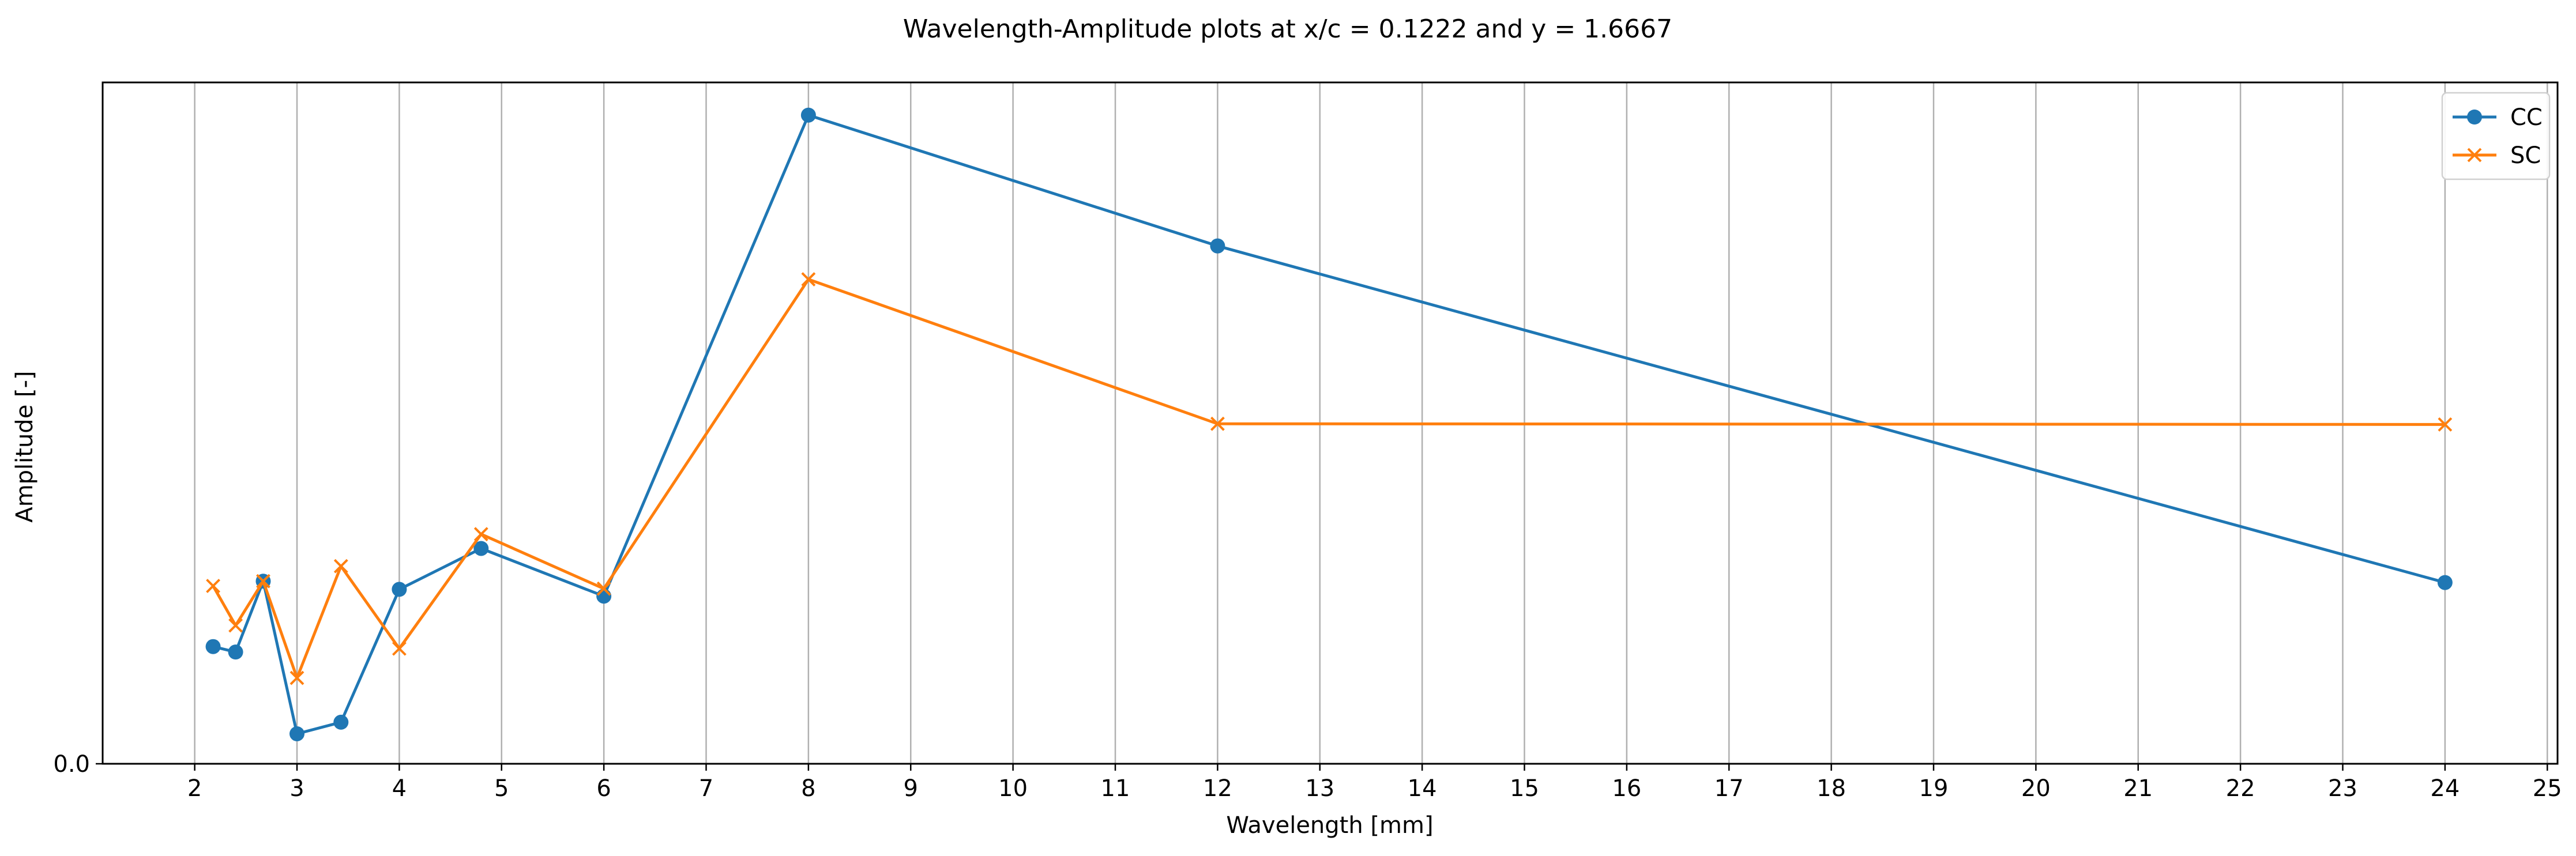 The image size is (2576, 856). I want to click on legend-label: SC, so click(2525, 155).